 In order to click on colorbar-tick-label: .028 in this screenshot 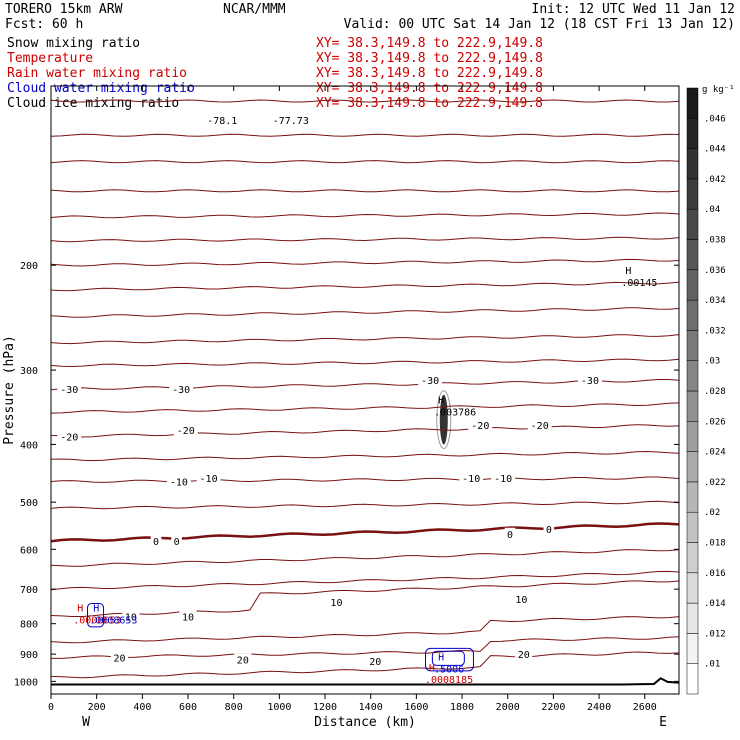, I will do `click(715, 392)`.